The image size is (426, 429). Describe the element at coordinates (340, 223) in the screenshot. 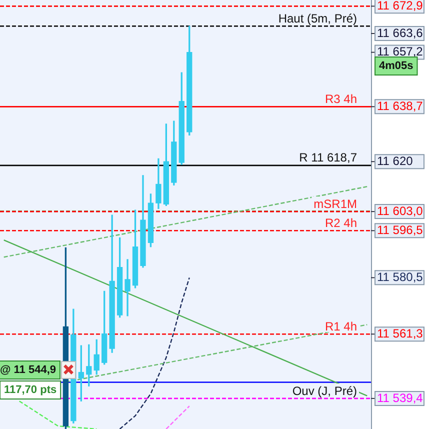

I see `ref-line-label: R2 4h` at that location.